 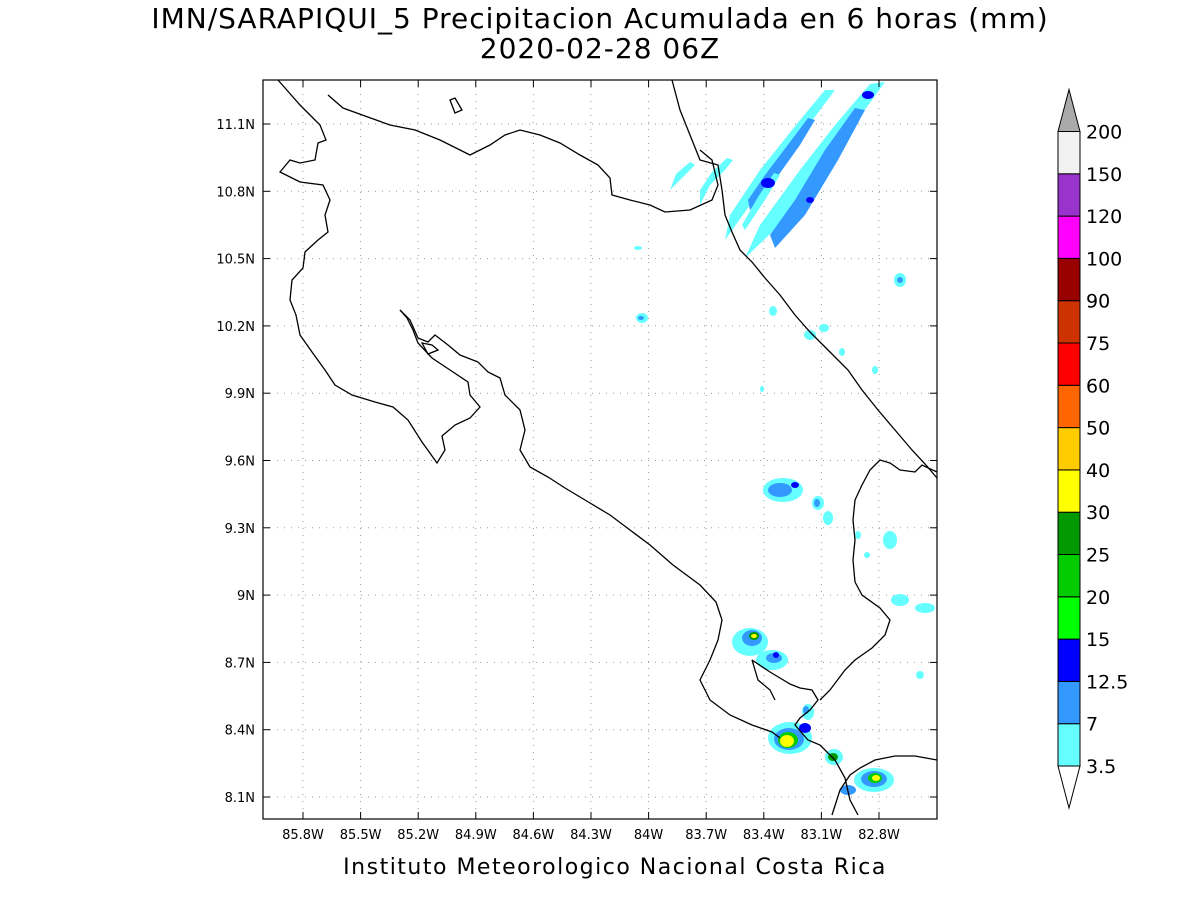 What do you see at coordinates (1098, 556) in the screenshot?
I see `colorbar-label: 25` at bounding box center [1098, 556].